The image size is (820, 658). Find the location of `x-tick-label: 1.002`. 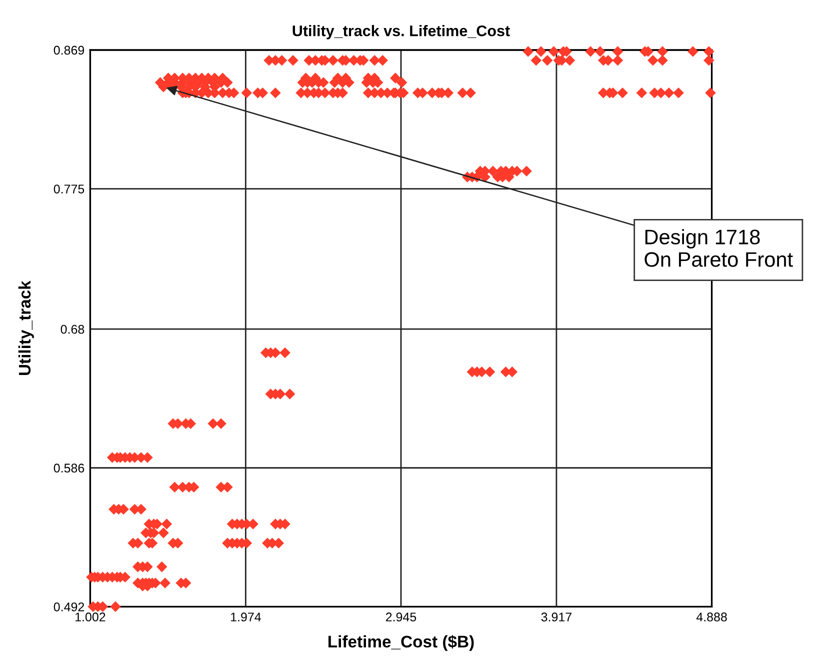

x-tick-label: 1.002 is located at coordinates (91, 617).